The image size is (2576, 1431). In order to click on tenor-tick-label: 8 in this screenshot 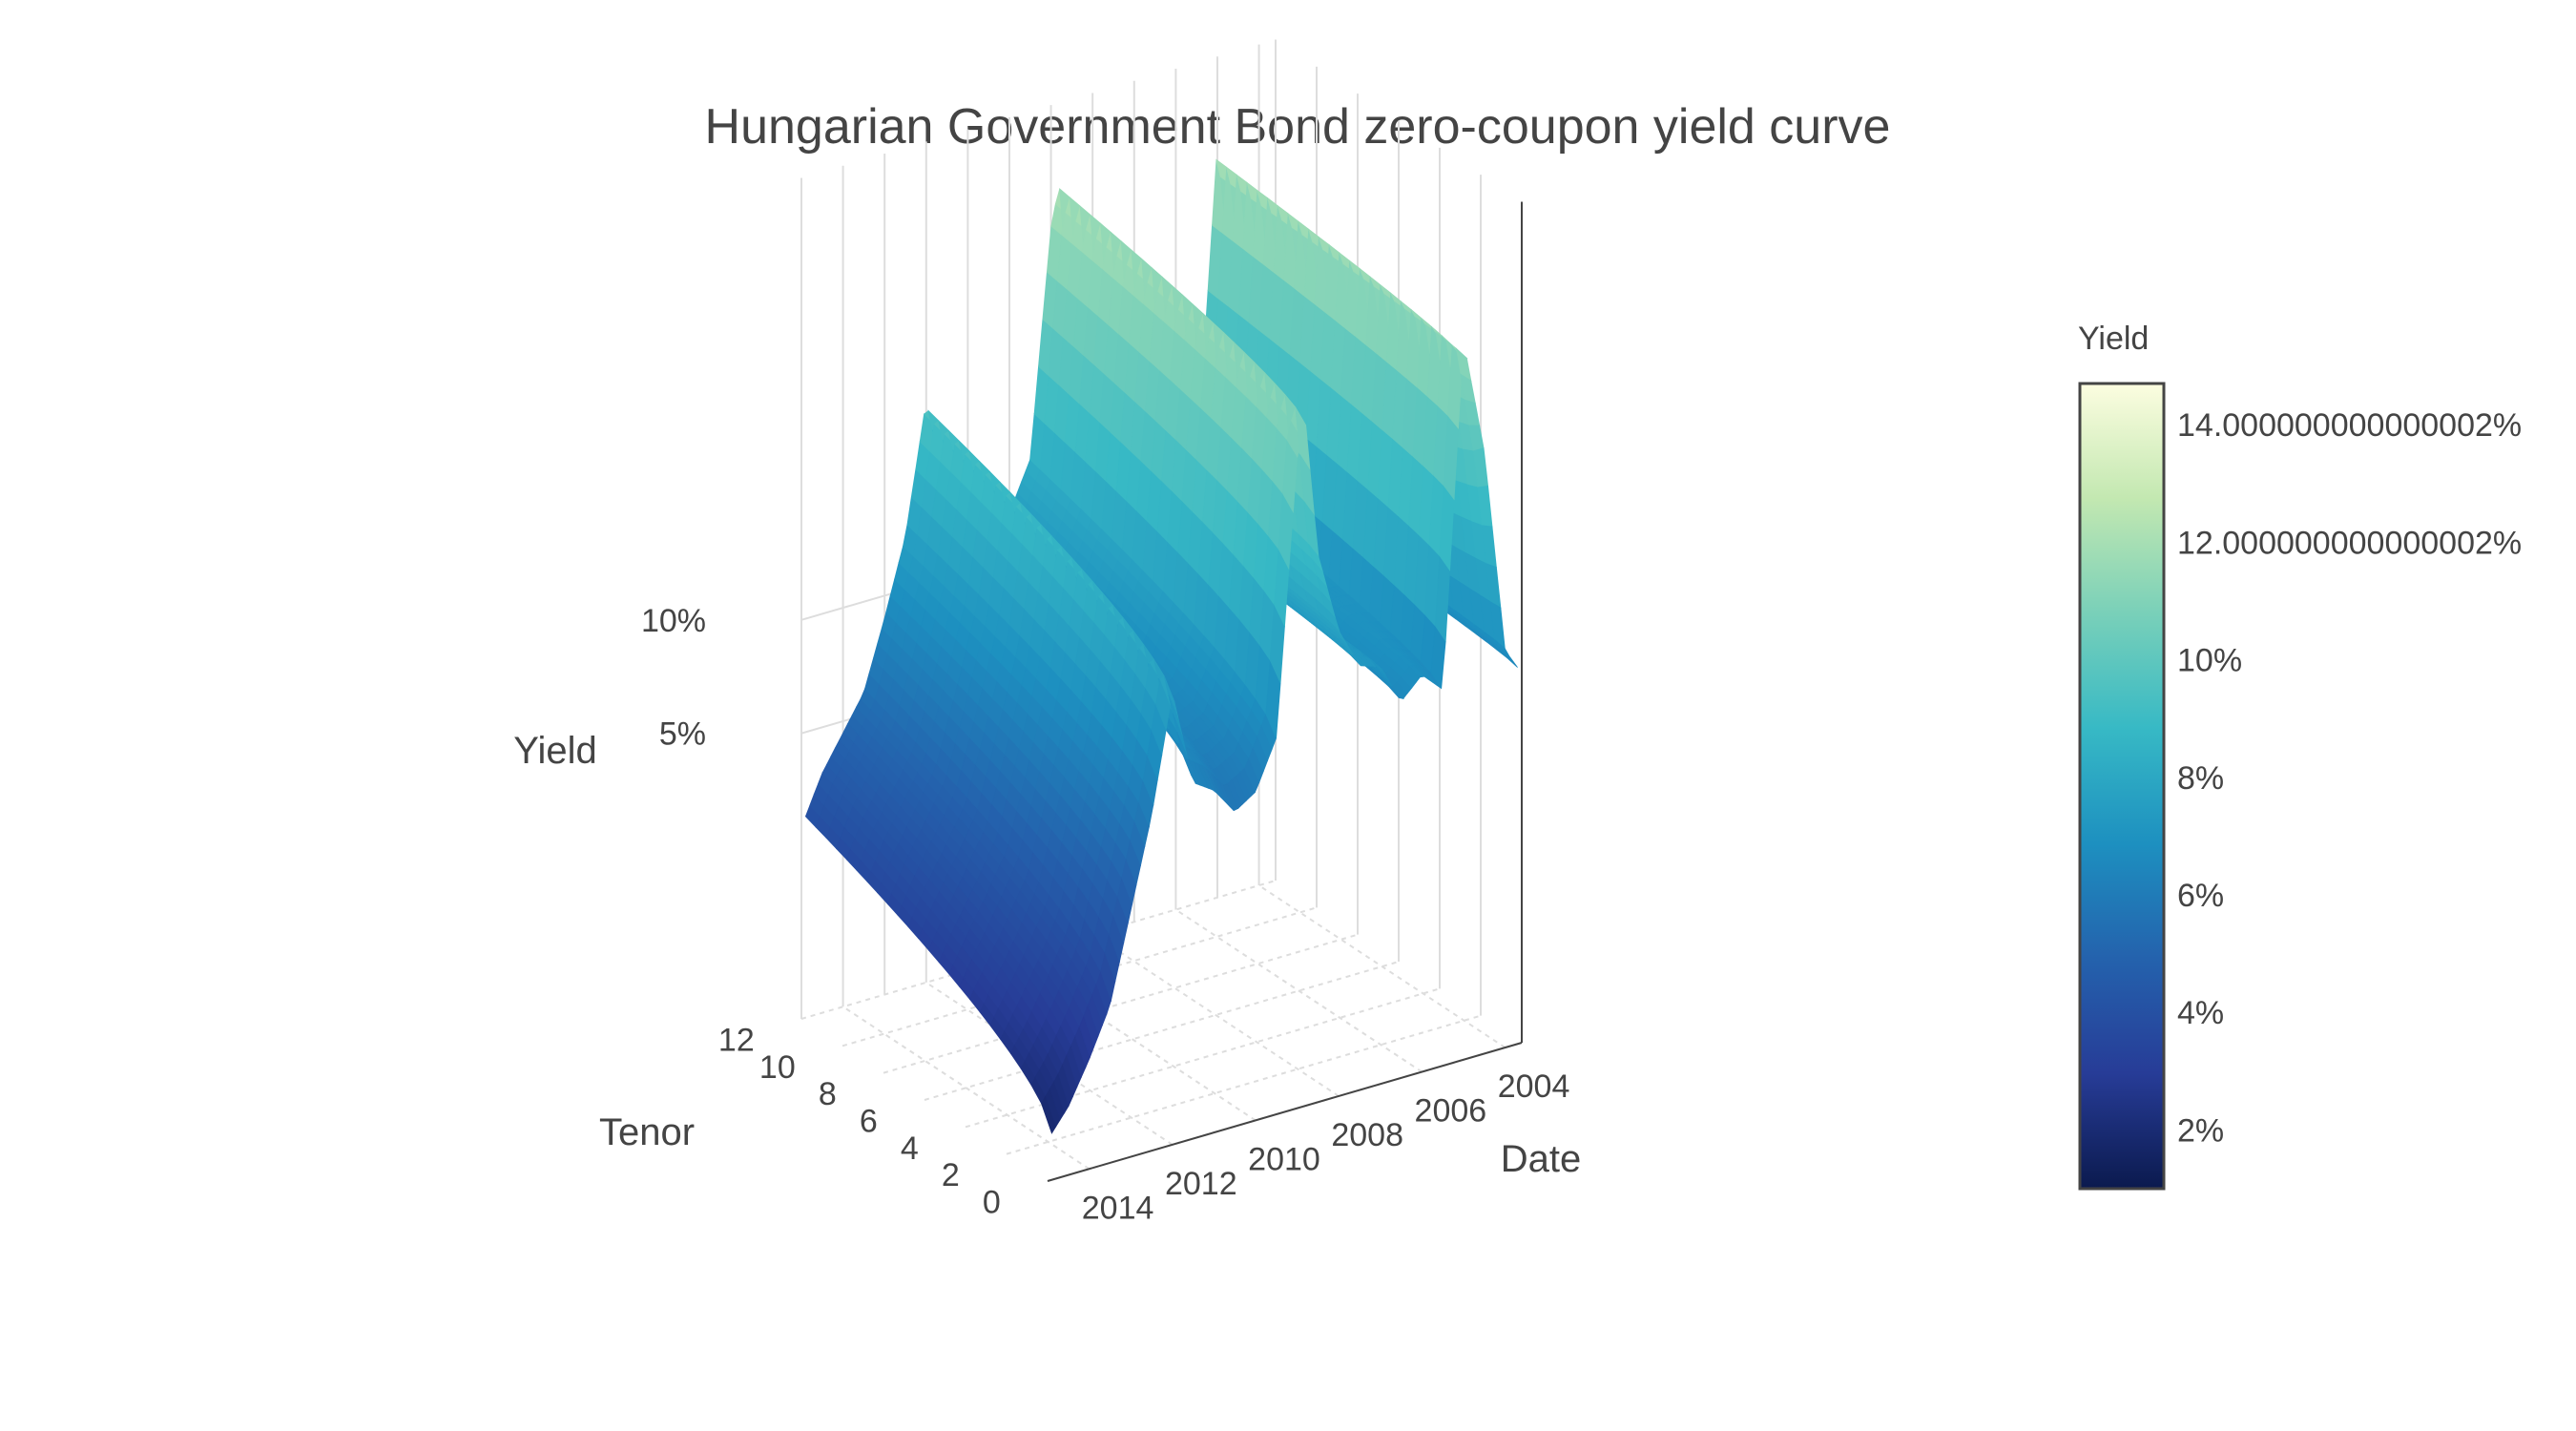, I will do `click(828, 1094)`.